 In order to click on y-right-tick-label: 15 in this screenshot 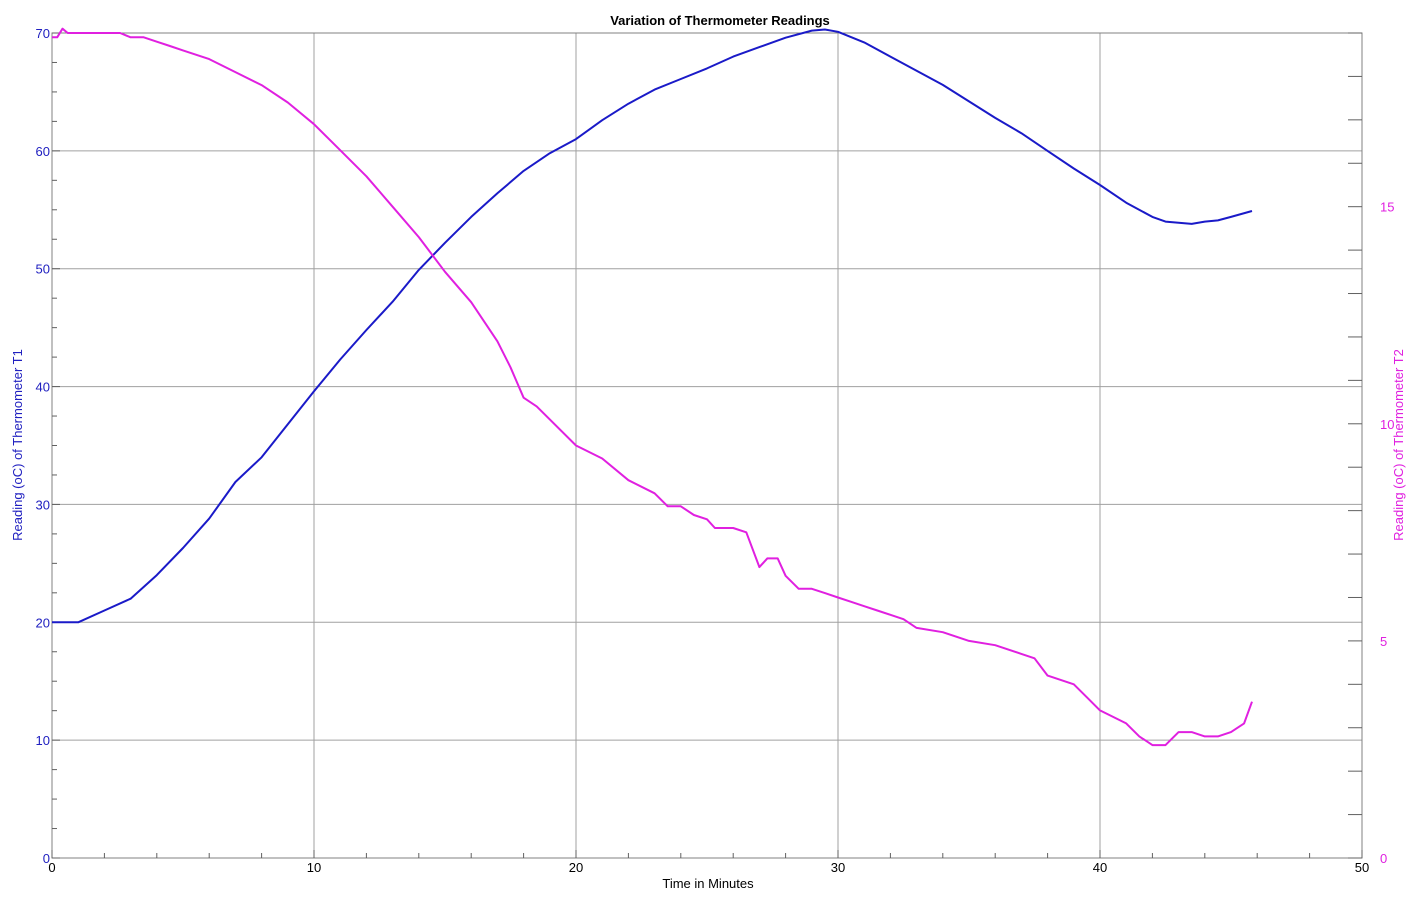, I will do `click(1387, 207)`.